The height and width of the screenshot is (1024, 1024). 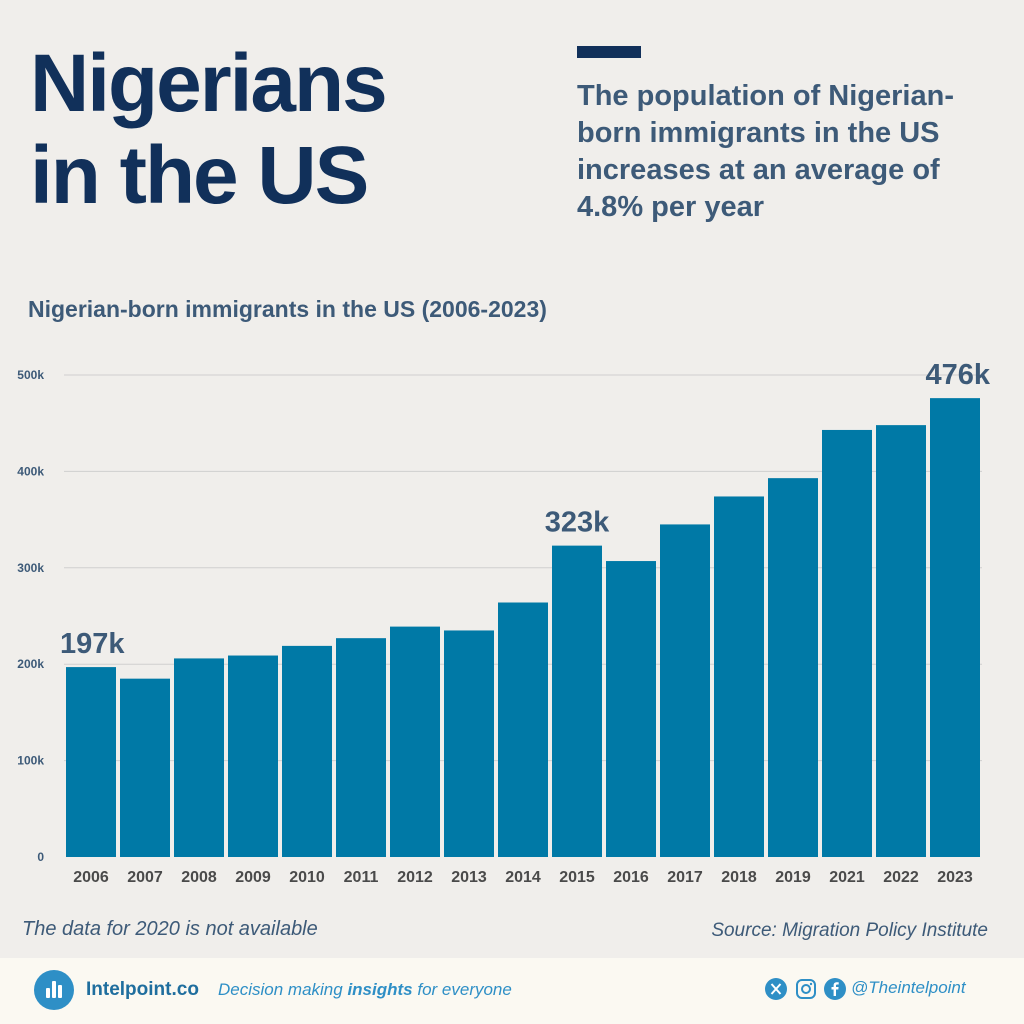 What do you see at coordinates (54, 990) in the screenshot?
I see `brand-logo-icon` at bounding box center [54, 990].